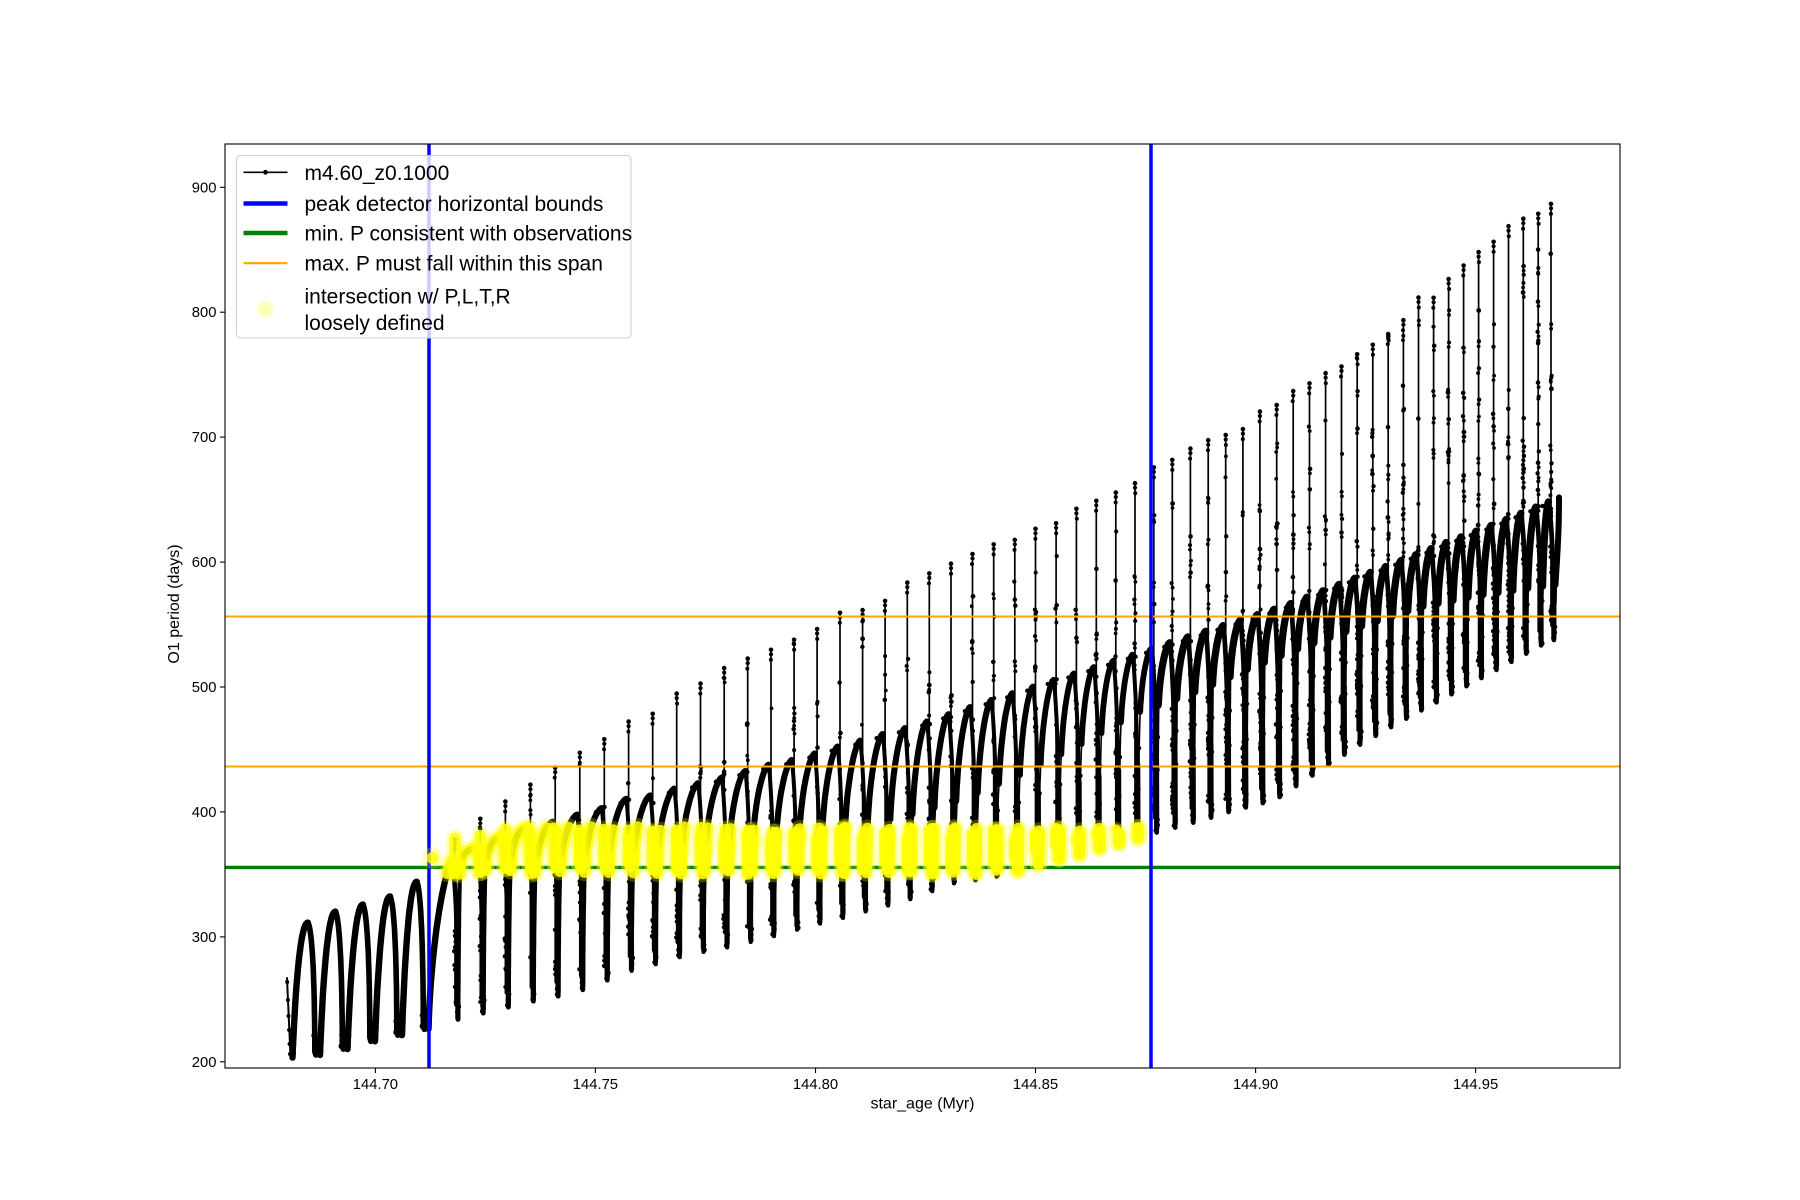  I want to click on svg-text: loosely defined, so click(375, 323).